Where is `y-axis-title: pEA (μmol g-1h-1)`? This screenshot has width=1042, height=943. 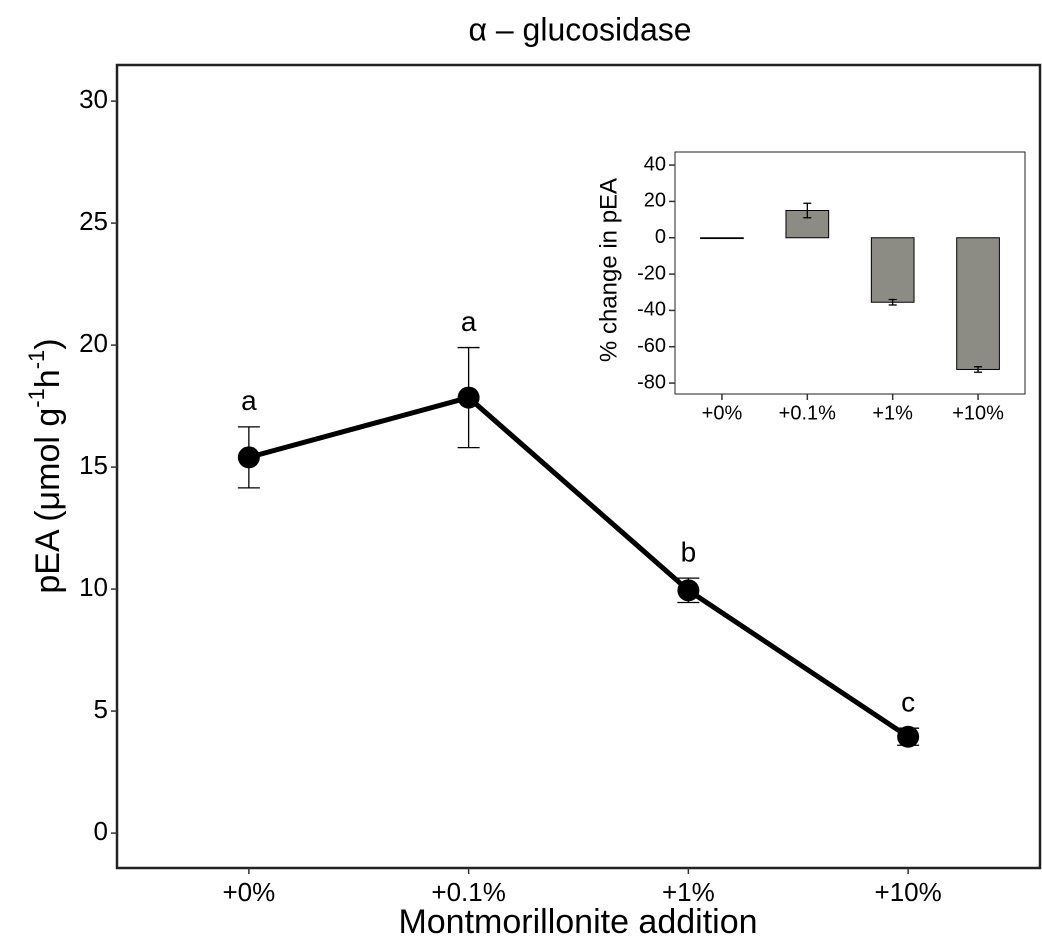
y-axis-title: pEA (μmol g-1h-1) is located at coordinates (45, 465).